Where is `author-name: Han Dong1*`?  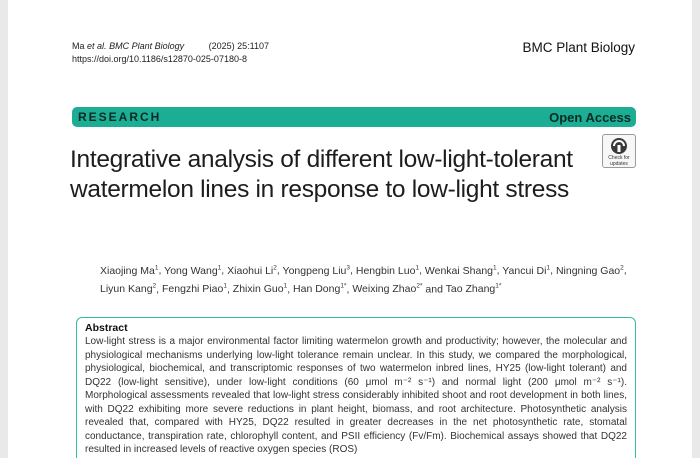 author-name: Han Dong1* is located at coordinates (320, 289).